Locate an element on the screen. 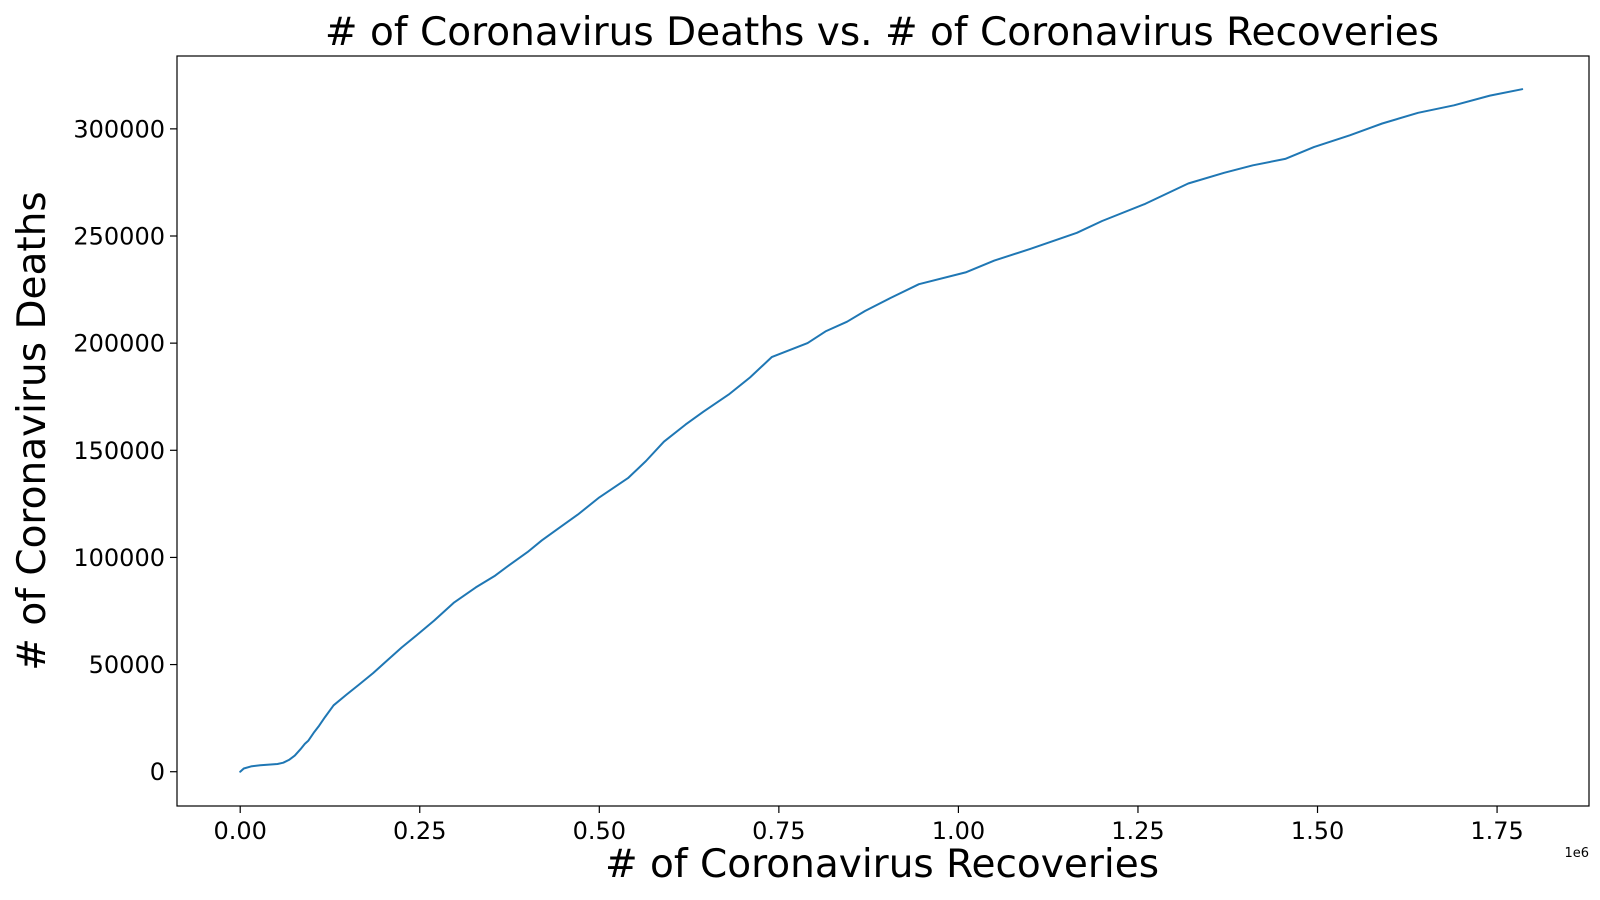 This screenshot has width=1600, height=900. y-tick-label: 0 is located at coordinates (157, 772).